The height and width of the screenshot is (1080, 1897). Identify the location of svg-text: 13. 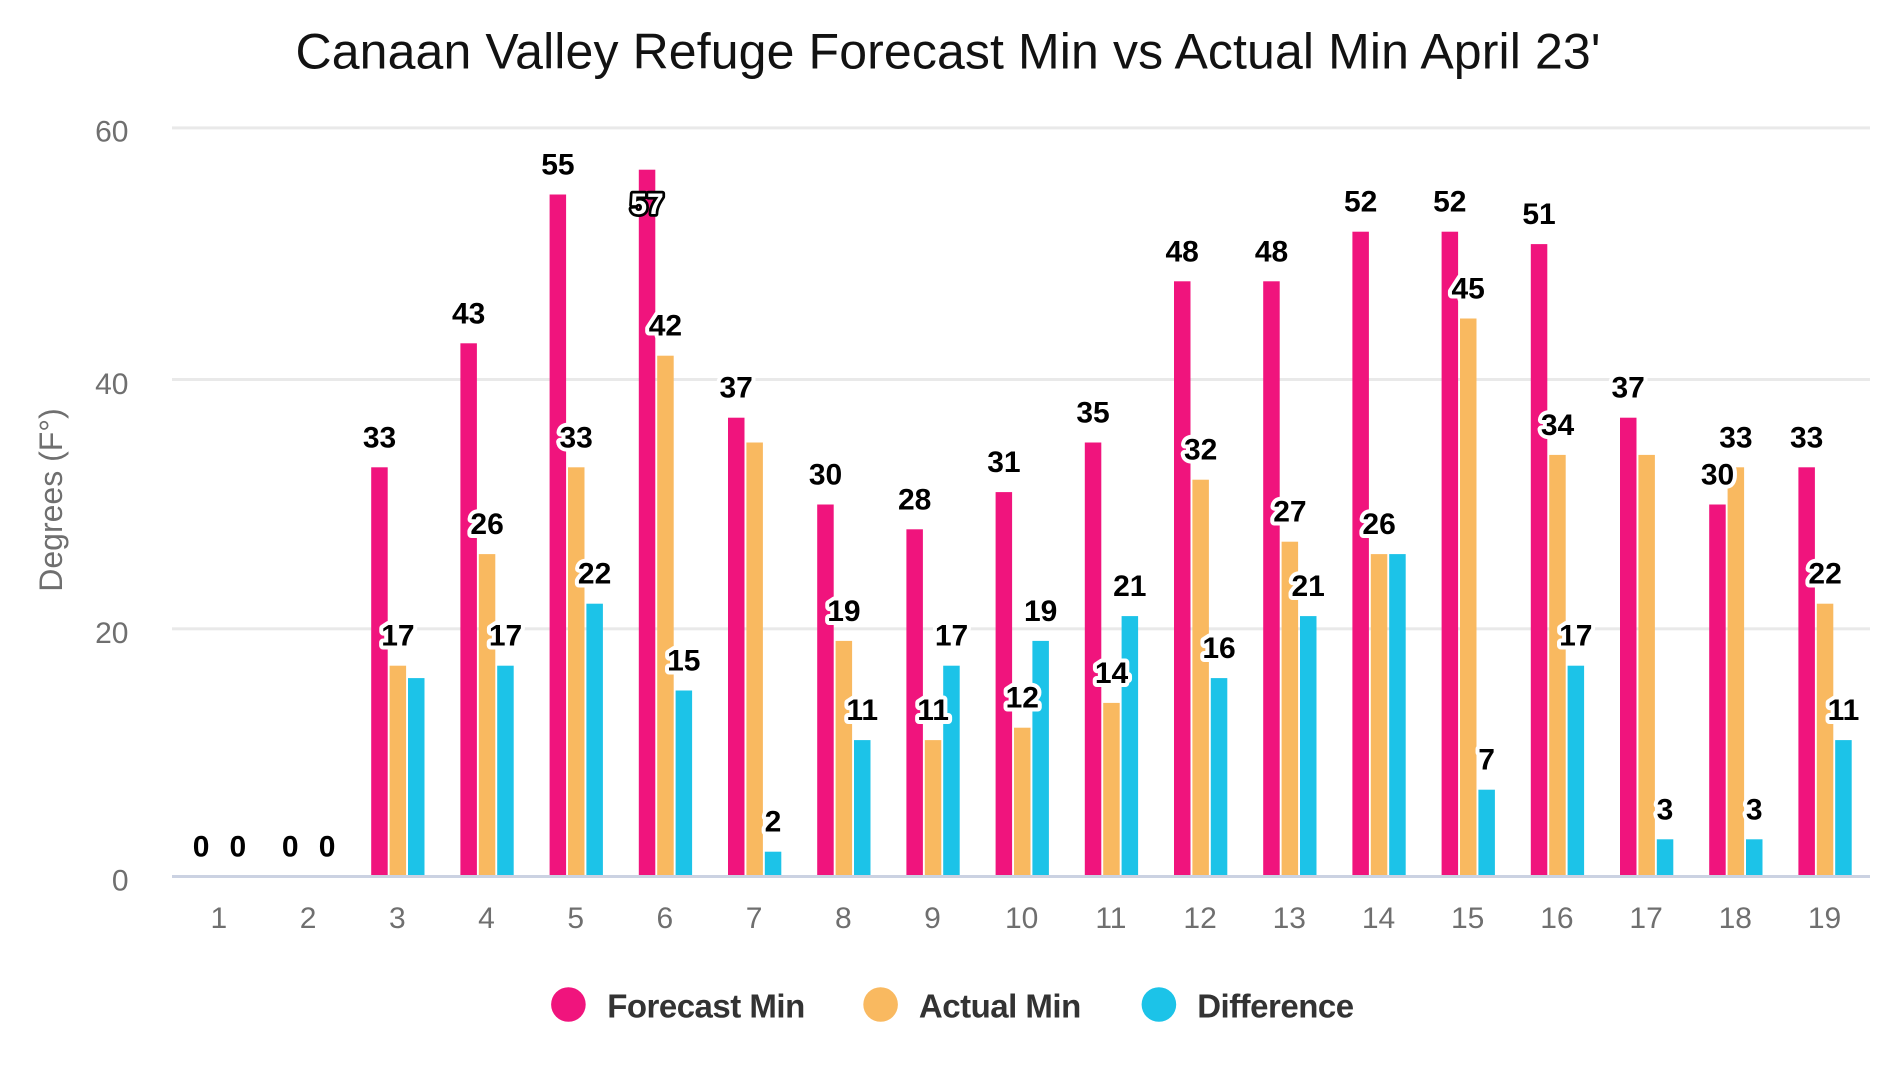
(1289, 918).